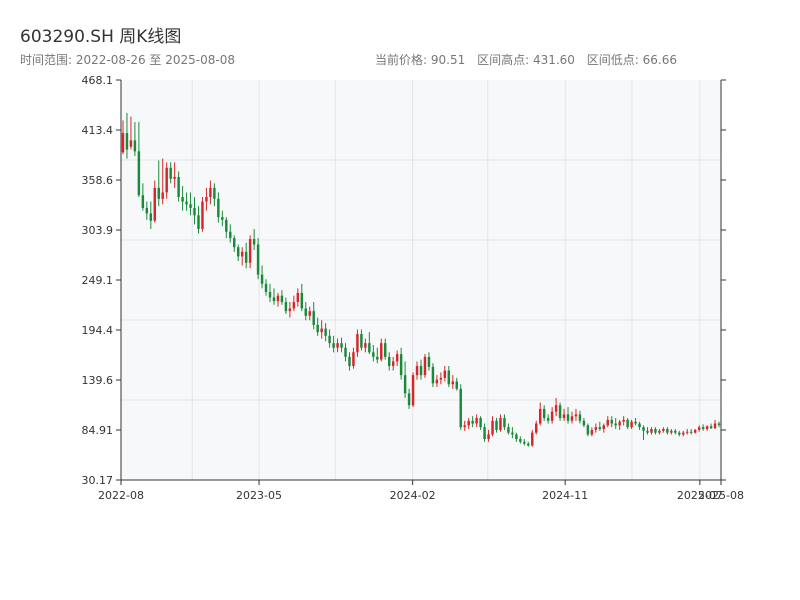 The height and width of the screenshot is (600, 800). I want to click on y-tick-label: 358.6, so click(98, 180).